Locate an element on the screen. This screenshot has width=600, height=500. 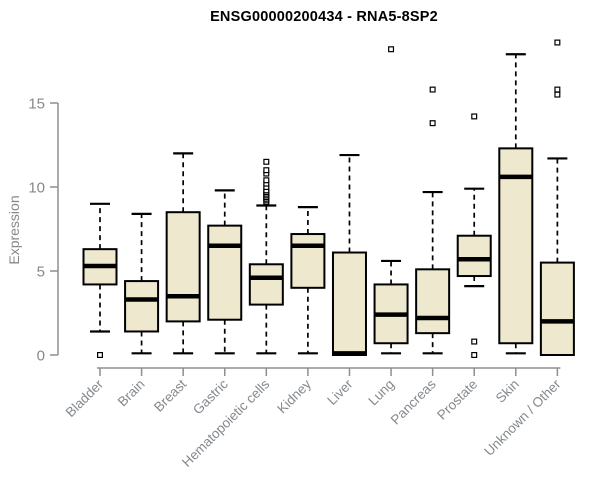
boxplot-skin is located at coordinates (516, 204).